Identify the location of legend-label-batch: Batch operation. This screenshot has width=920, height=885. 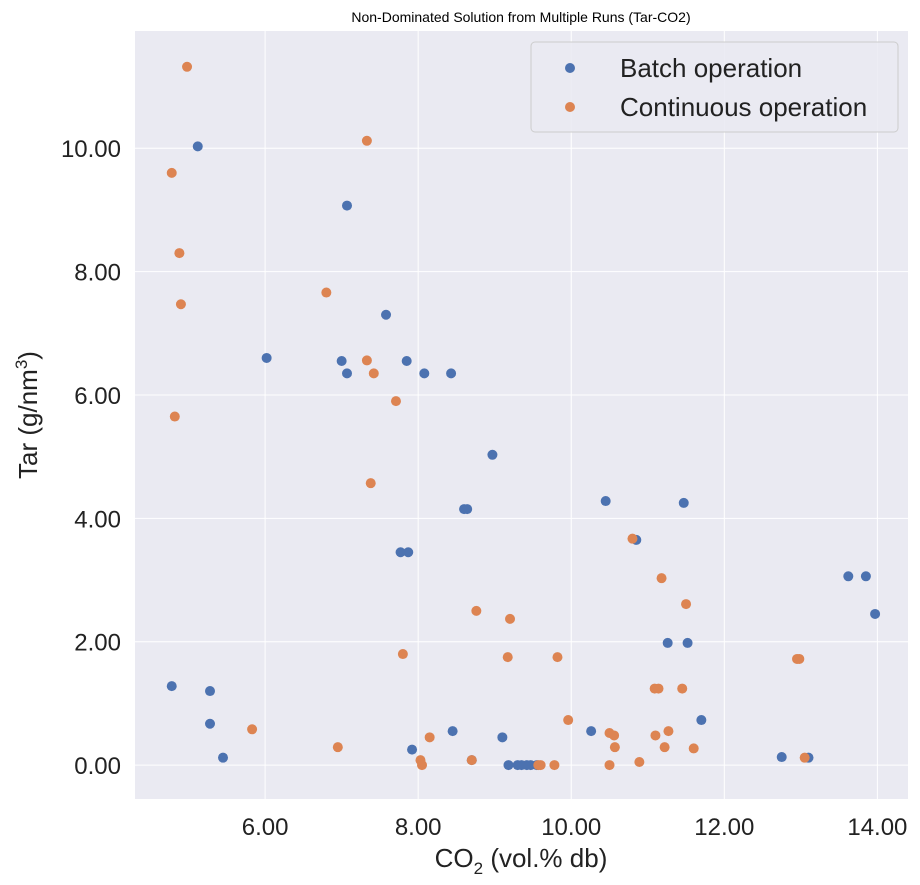
(711, 68).